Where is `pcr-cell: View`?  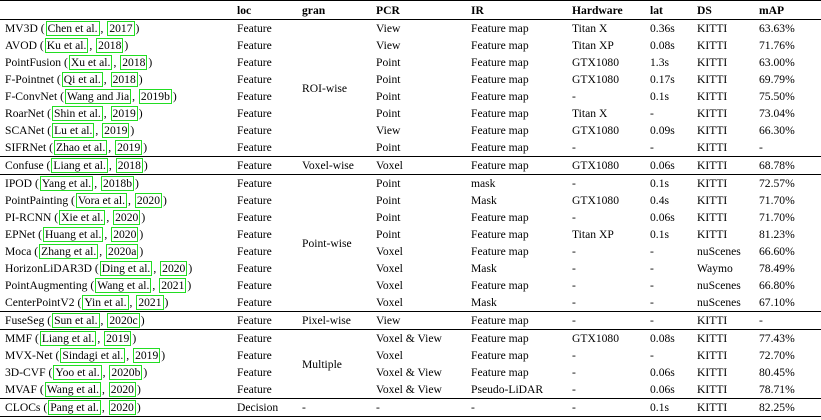 pcr-cell: View is located at coordinates (418, 320).